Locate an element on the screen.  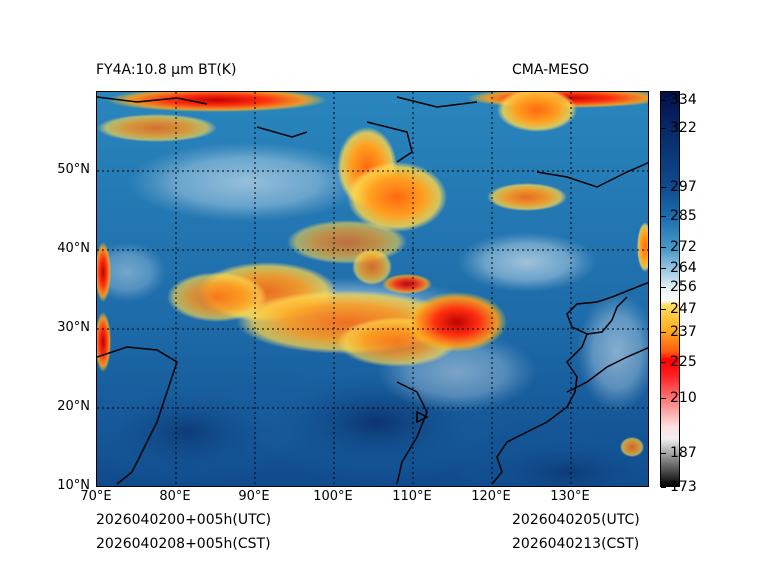
cold-cloud-east-edge is located at coordinates (642, 247).